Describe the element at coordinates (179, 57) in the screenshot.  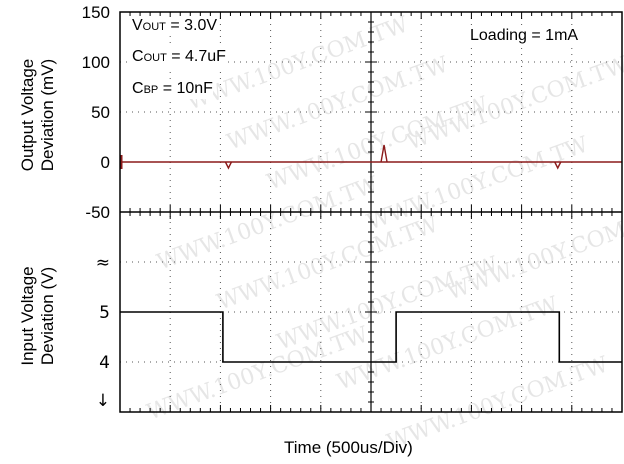
I see `annotation-cout: COUT = 4.7uF` at that location.